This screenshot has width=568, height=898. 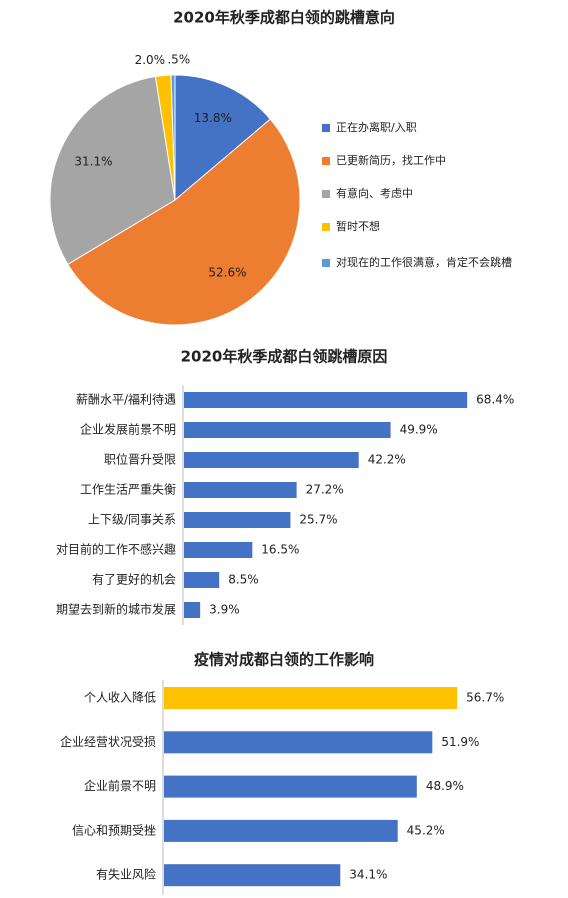 I want to click on data-label: 27.2%, so click(x=325, y=490).